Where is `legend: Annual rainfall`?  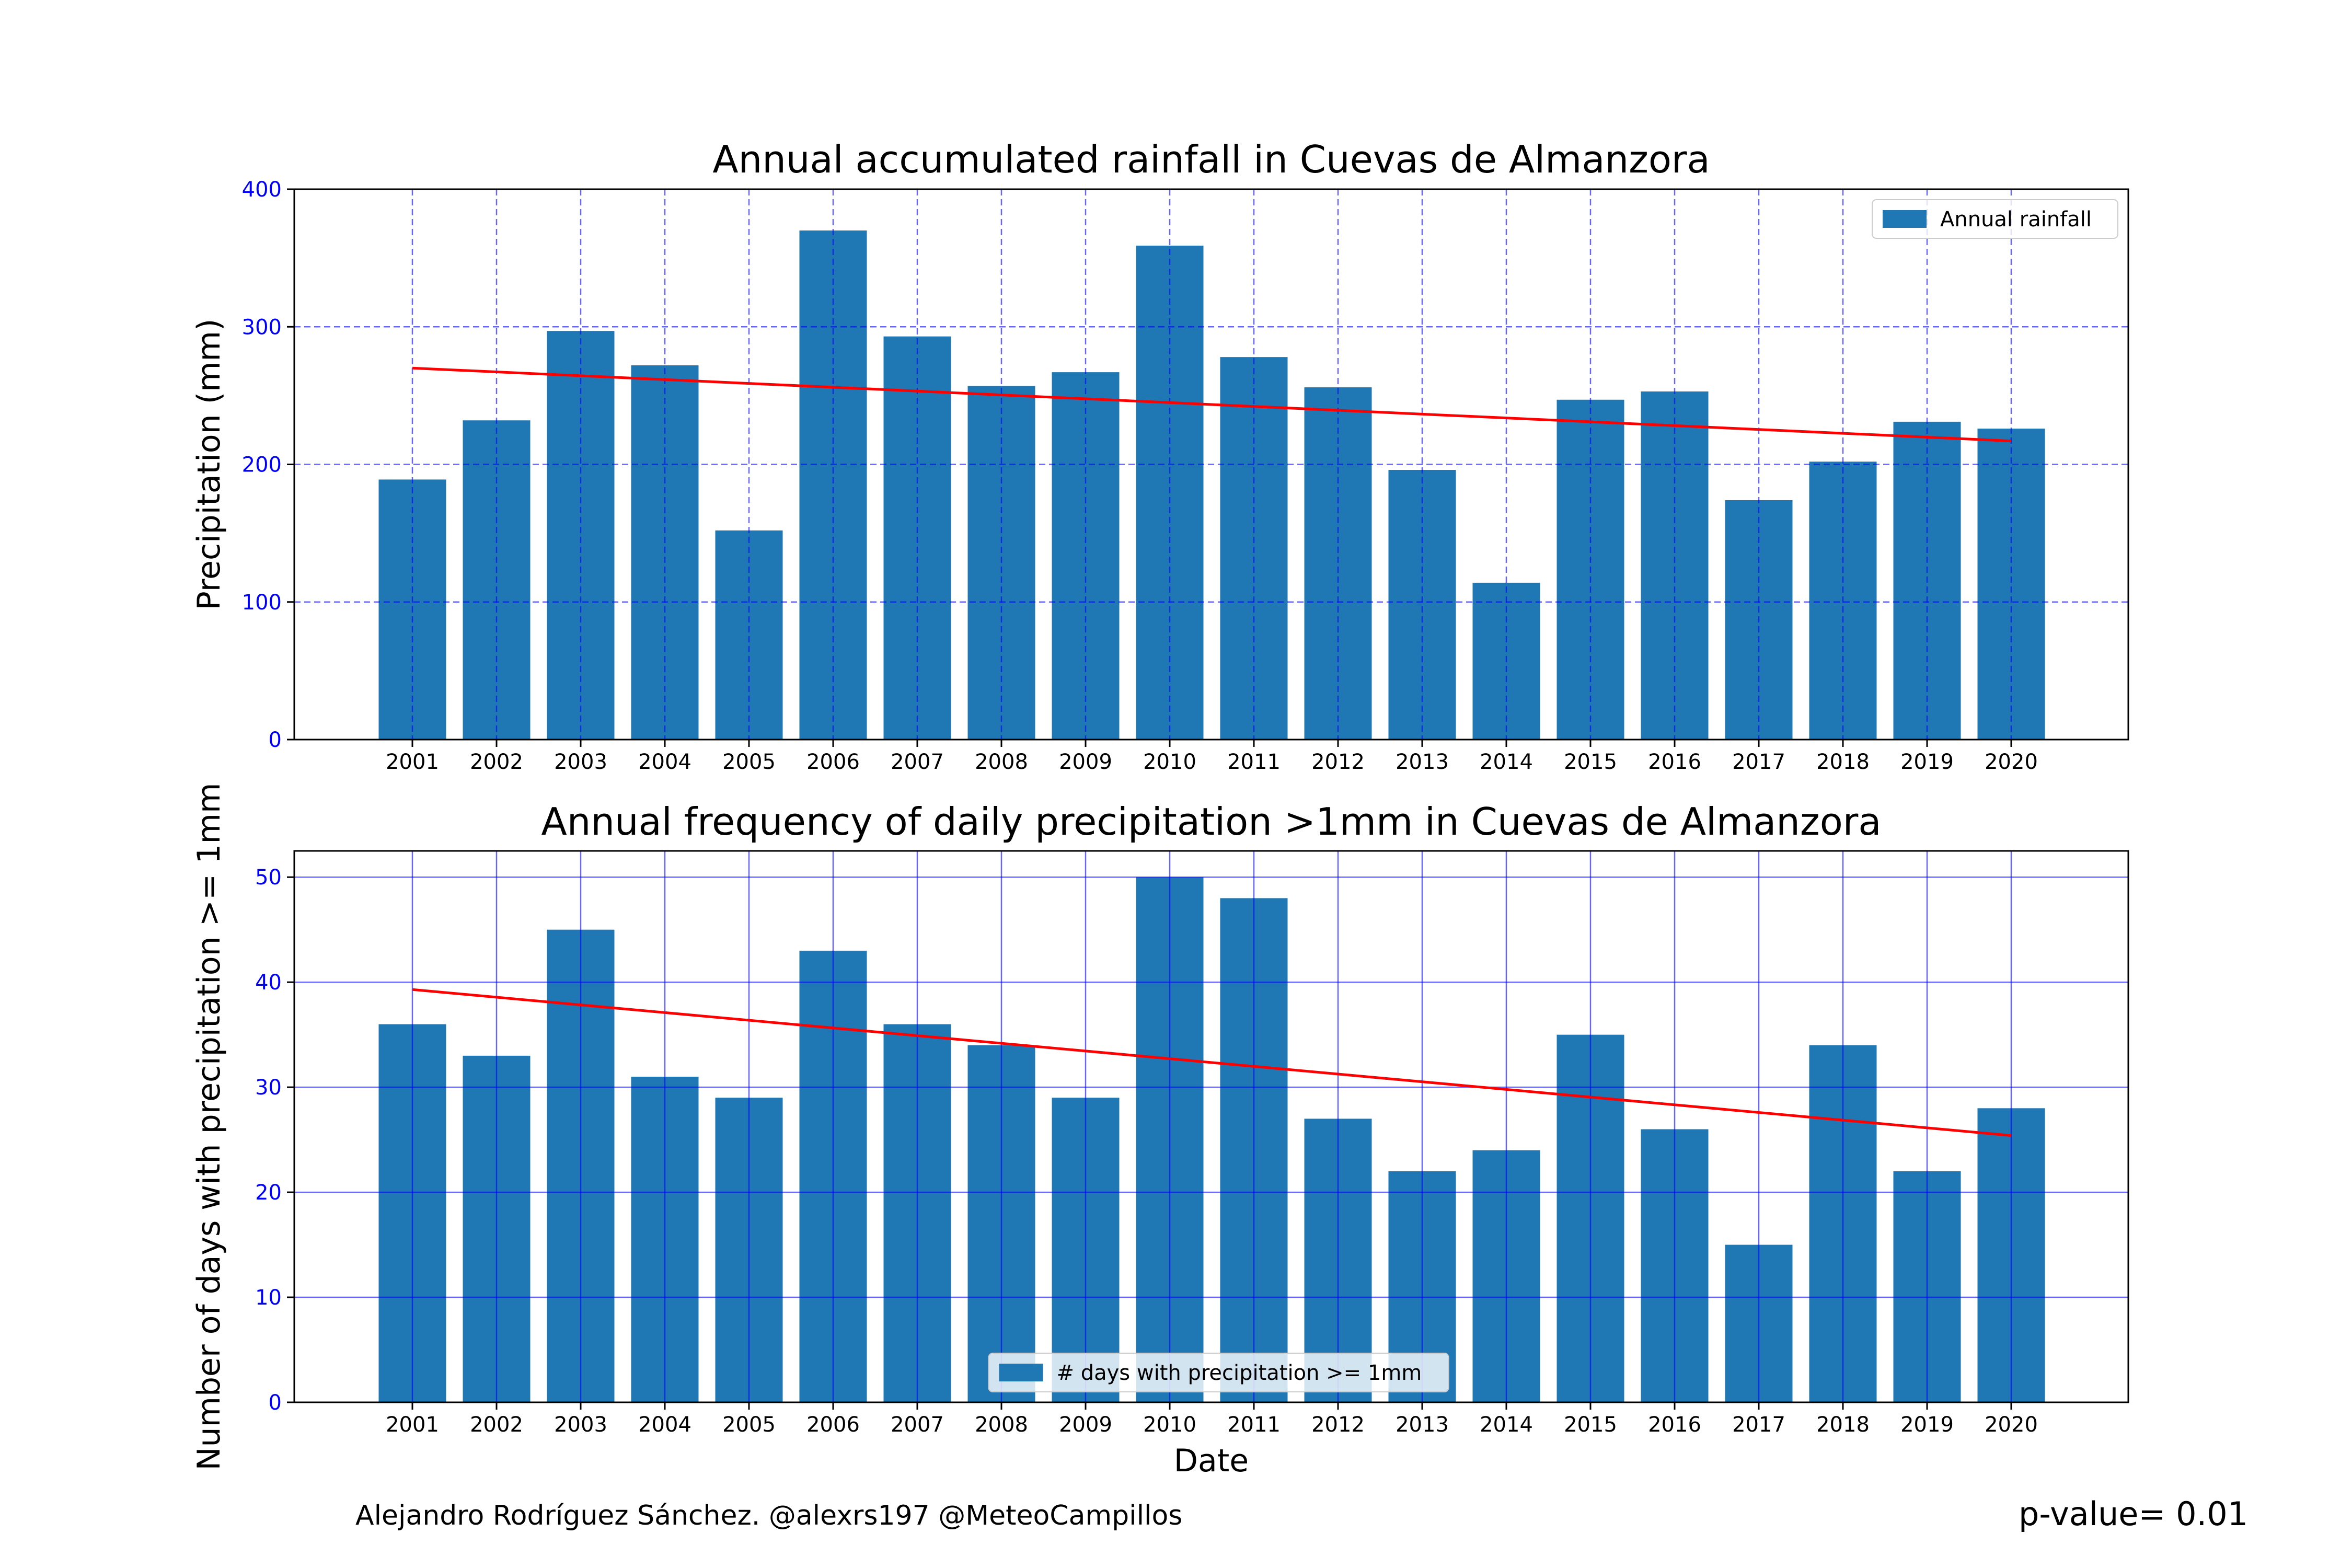
legend: Annual rainfall is located at coordinates (1995, 219).